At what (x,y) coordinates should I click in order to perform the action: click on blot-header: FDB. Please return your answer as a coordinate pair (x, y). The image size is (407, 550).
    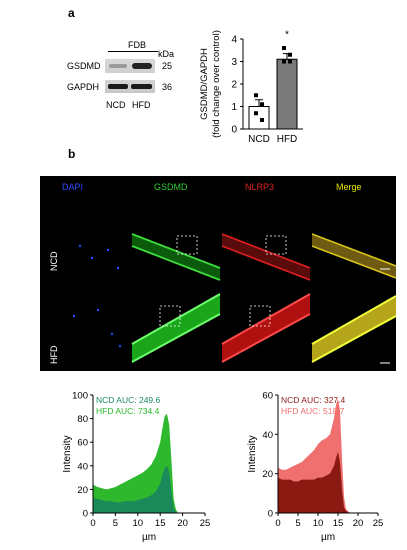
    Looking at the image, I should click on (137, 45).